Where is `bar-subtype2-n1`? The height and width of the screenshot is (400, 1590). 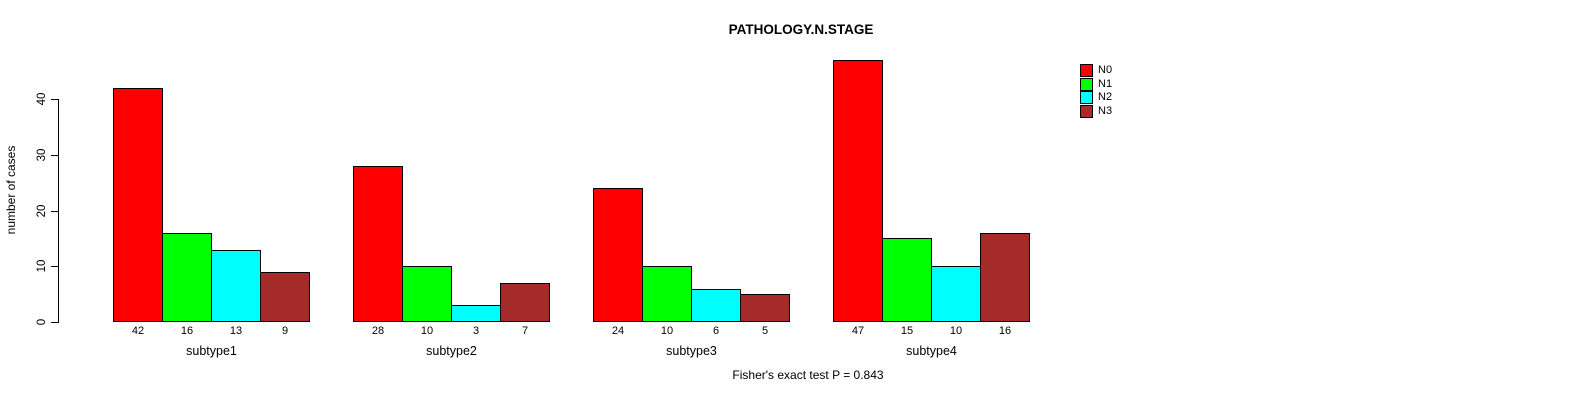 bar-subtype2-n1 is located at coordinates (427, 294).